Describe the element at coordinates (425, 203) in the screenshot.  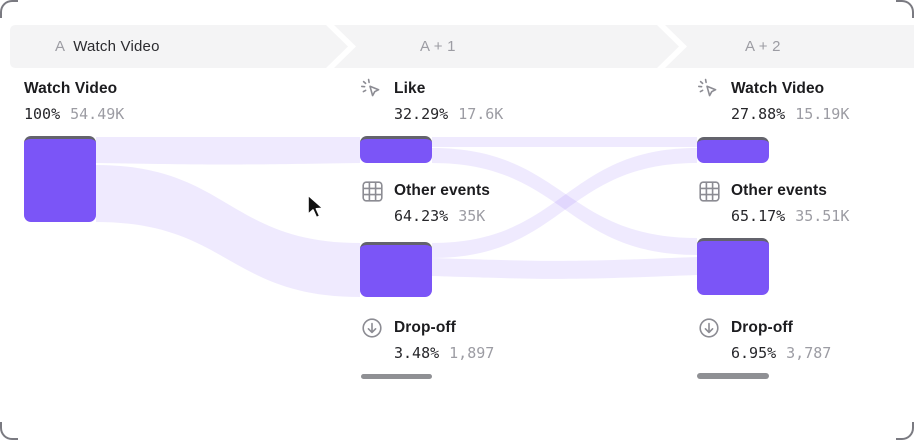
I see `node-label-other-events-a1: Other events 64.23% 35K` at that location.